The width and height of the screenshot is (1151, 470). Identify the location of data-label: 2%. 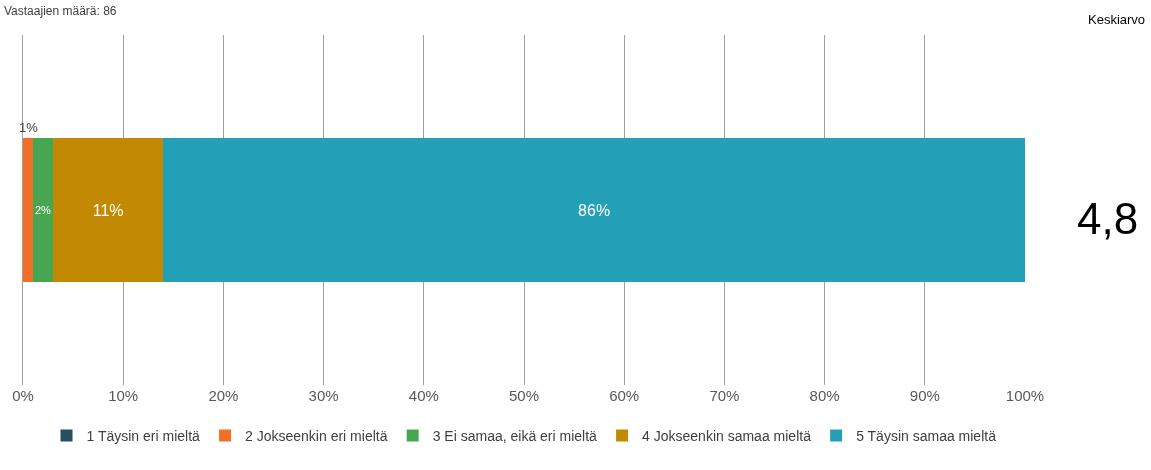
(43, 210).